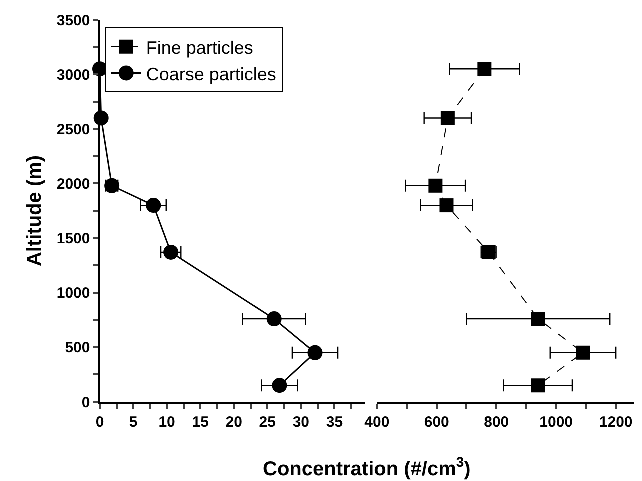  I want to click on x-tick-label: 15, so click(200, 422).